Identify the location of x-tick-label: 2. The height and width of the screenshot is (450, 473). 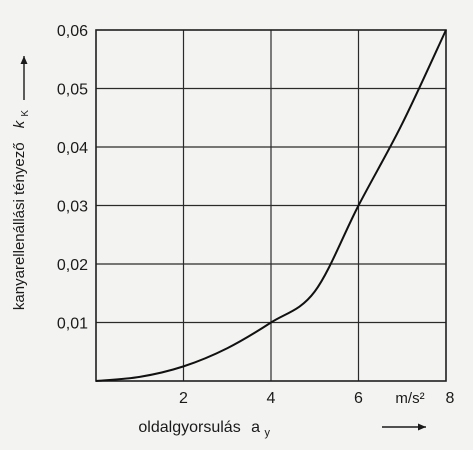
(183, 398).